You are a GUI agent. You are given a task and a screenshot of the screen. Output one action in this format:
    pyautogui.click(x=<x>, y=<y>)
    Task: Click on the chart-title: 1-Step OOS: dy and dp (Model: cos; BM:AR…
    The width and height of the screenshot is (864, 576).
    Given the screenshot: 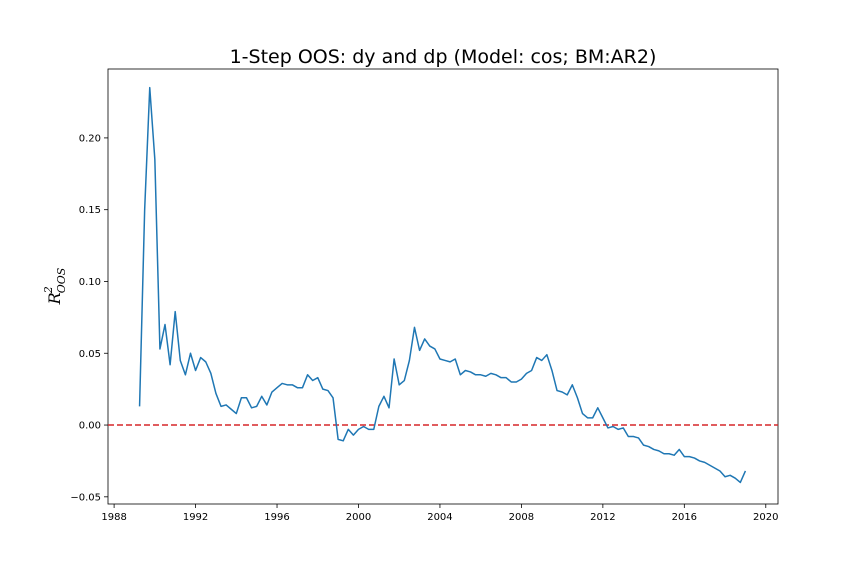 What is the action you would take?
    pyautogui.click(x=443, y=57)
    